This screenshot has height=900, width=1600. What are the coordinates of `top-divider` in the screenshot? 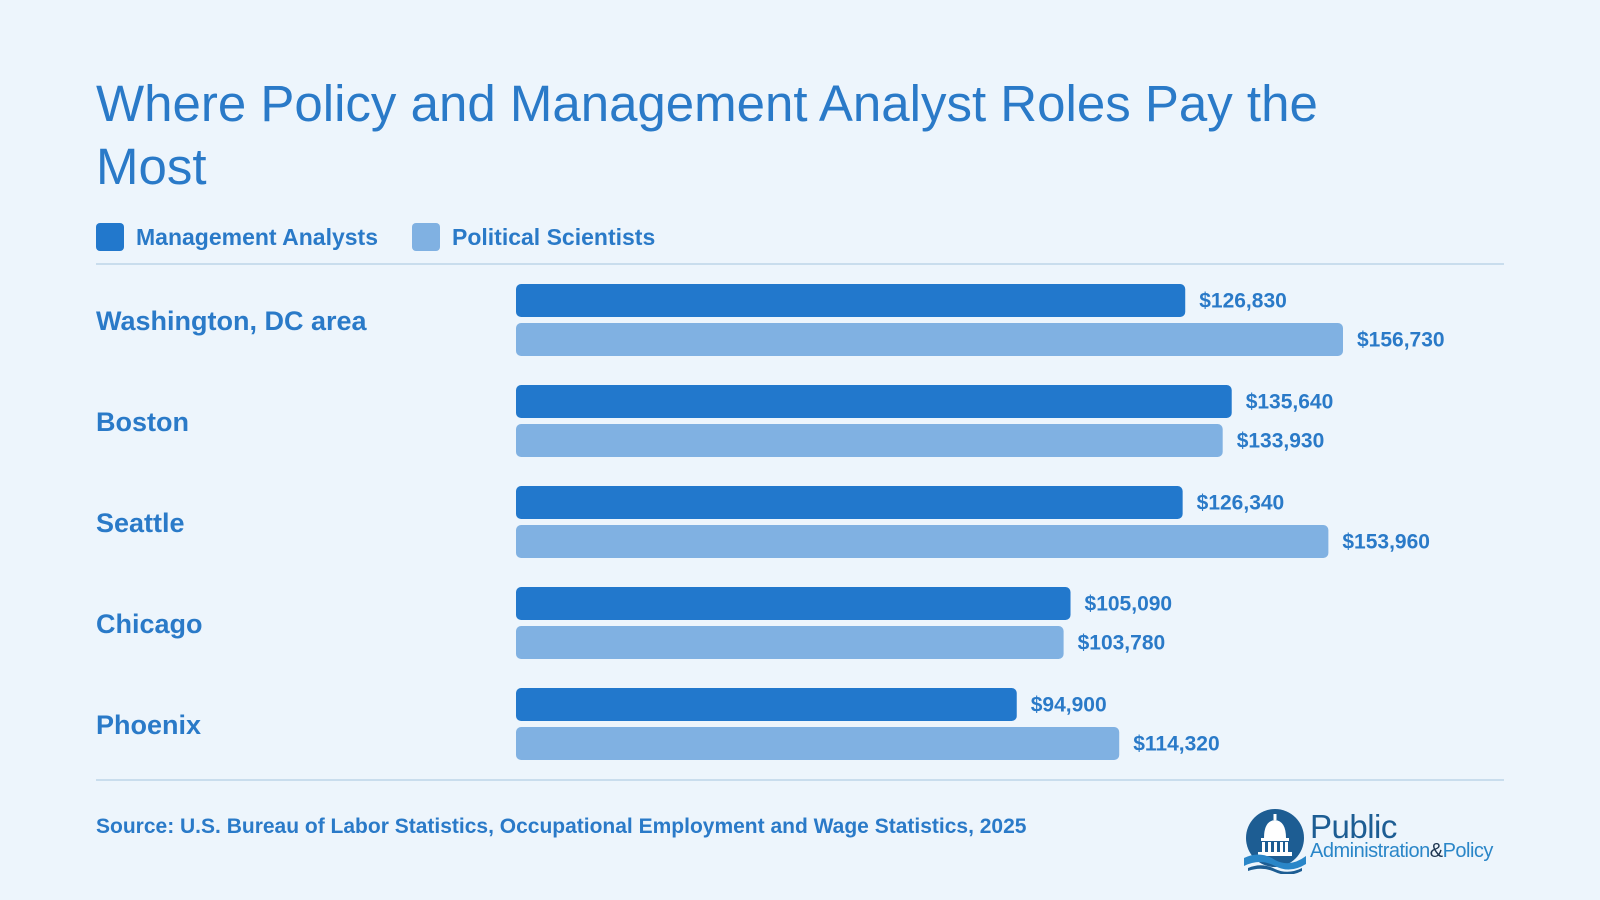 It's located at (800, 264).